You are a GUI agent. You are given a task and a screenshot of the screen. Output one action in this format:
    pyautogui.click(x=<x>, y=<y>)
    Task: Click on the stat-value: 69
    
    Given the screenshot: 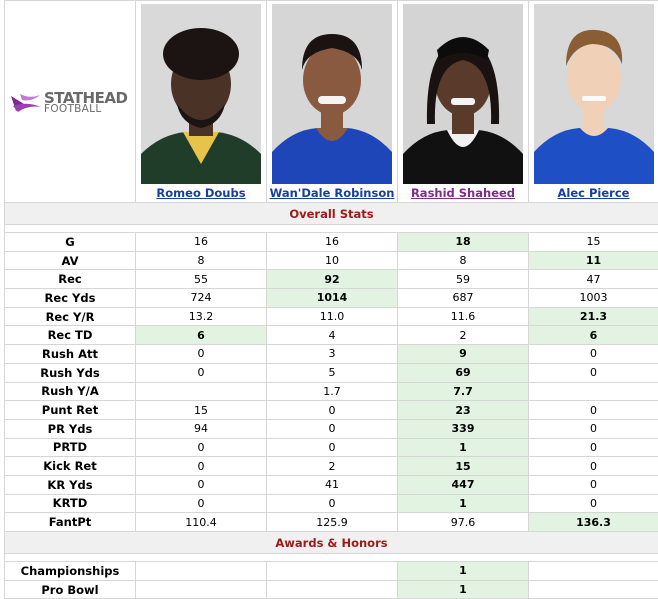 What is the action you would take?
    pyautogui.click(x=463, y=372)
    